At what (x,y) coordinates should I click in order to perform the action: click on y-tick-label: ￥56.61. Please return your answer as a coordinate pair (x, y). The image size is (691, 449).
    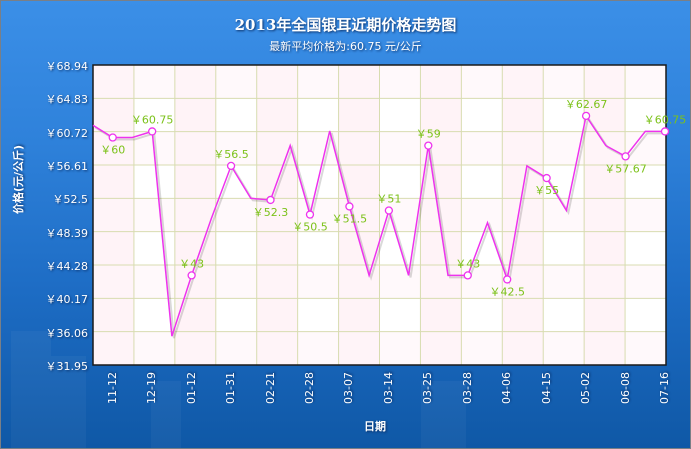
    Looking at the image, I should click on (67, 166).